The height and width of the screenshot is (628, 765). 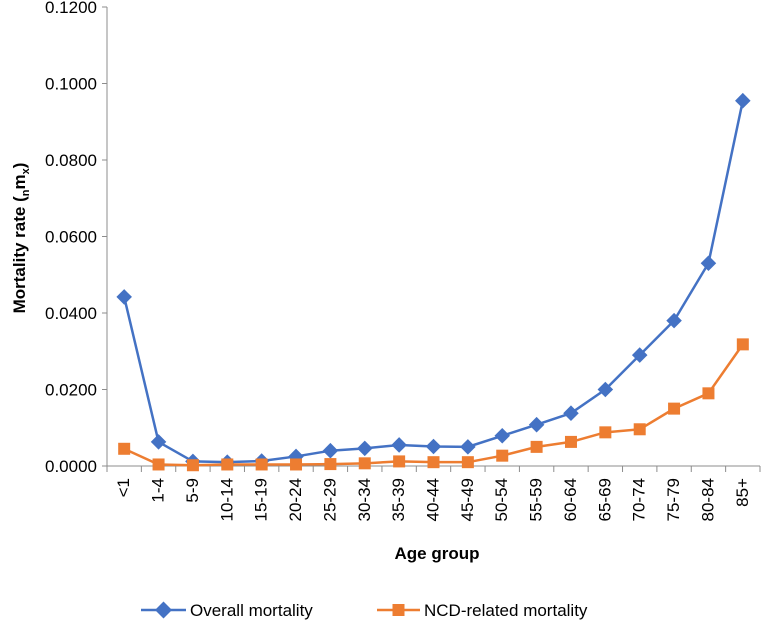 What do you see at coordinates (295, 499) in the screenshot?
I see `x-tick-label: 20-24` at bounding box center [295, 499].